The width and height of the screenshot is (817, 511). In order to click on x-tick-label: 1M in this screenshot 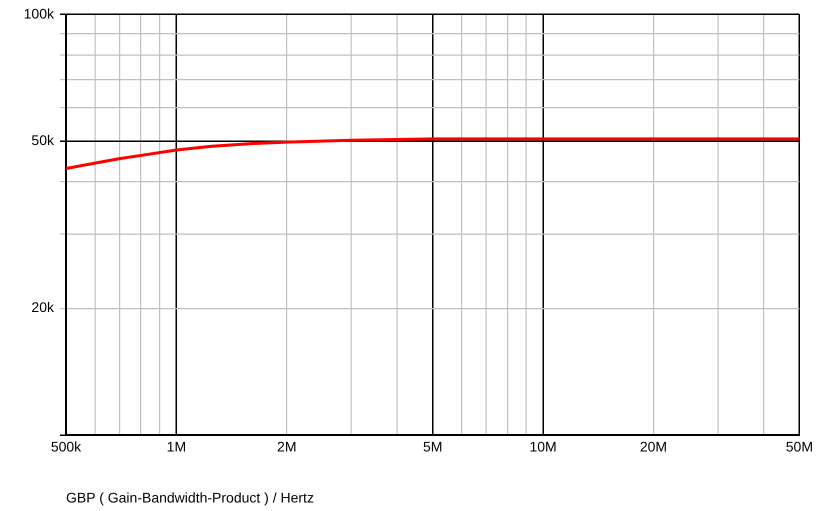, I will do `click(176, 446)`.